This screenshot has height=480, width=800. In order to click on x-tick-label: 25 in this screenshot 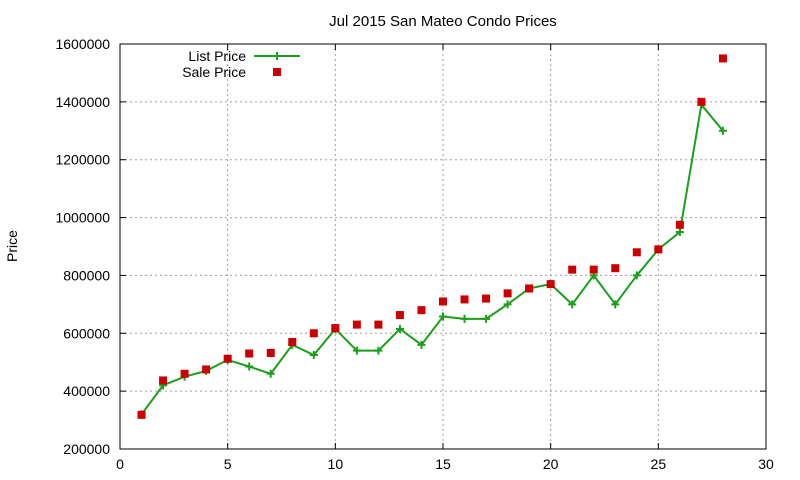, I will do `click(659, 464)`.